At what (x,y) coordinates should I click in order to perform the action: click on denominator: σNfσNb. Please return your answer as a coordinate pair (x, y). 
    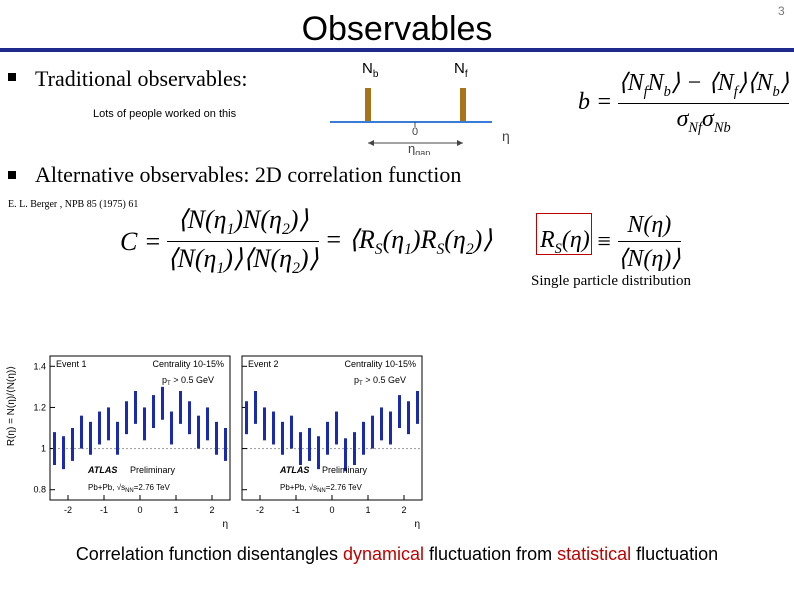
    Looking at the image, I should click on (704, 121).